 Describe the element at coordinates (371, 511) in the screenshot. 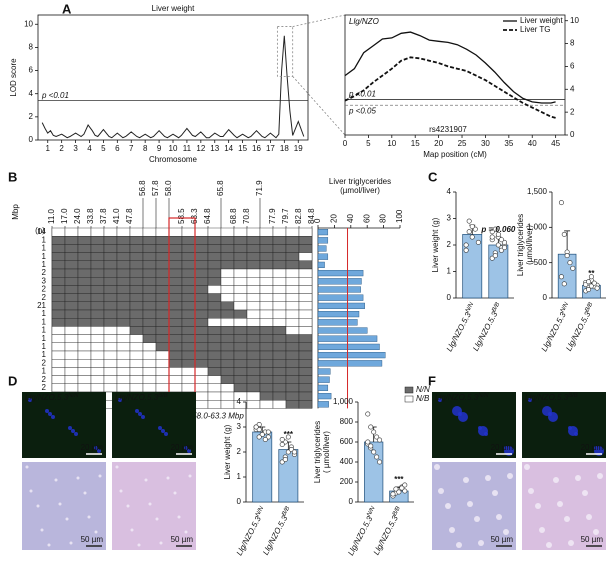

I see `genotype-sup: N/N` at that location.